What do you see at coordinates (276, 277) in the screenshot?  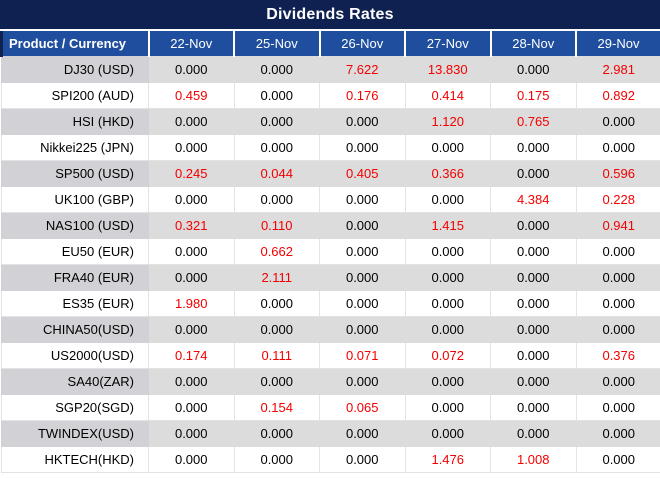 I see `value-cell: 2.111` at bounding box center [276, 277].